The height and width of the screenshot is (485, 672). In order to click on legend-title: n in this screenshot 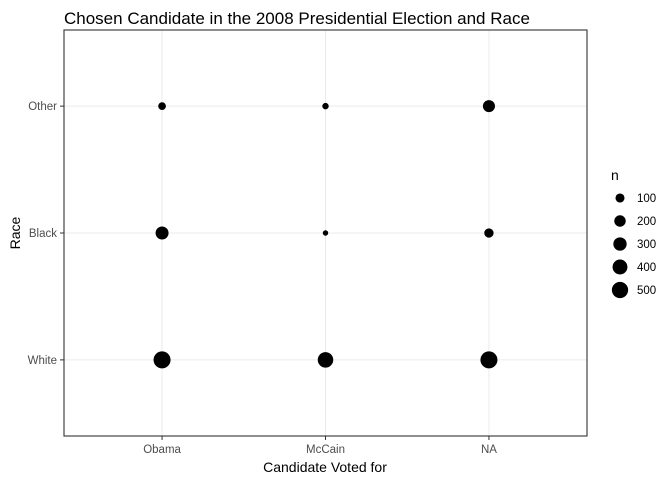, I will do `click(615, 175)`.